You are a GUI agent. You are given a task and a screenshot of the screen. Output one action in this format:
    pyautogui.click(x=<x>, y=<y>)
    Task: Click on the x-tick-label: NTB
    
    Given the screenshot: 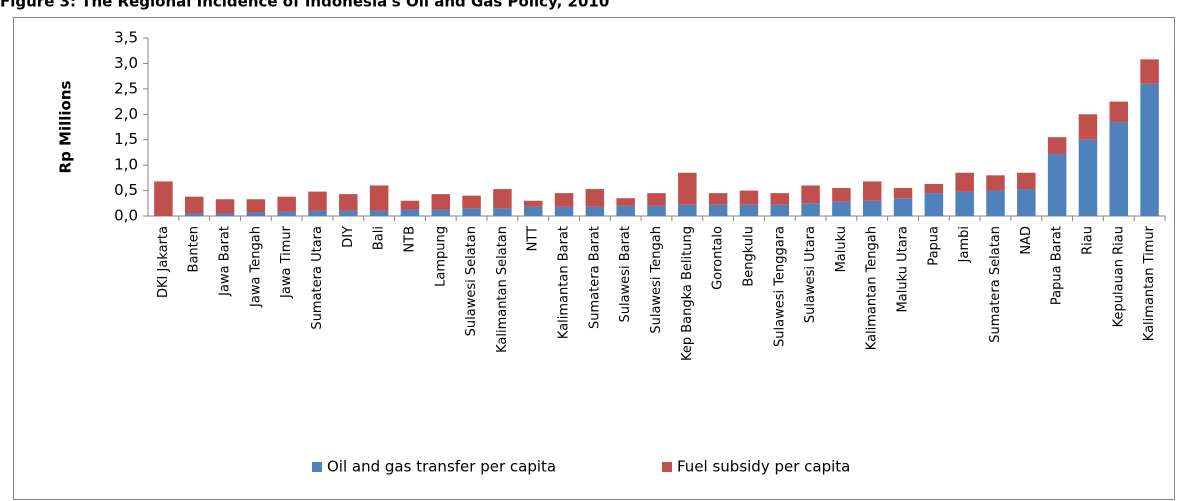 What is the action you would take?
    pyautogui.click(x=409, y=239)
    